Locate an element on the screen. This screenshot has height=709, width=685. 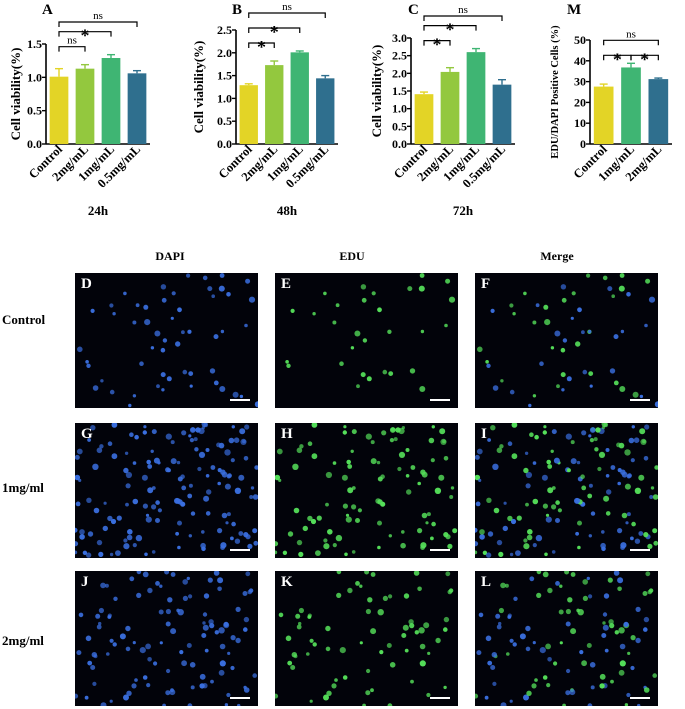
significance-label: ns is located at coordinates (287, 7).